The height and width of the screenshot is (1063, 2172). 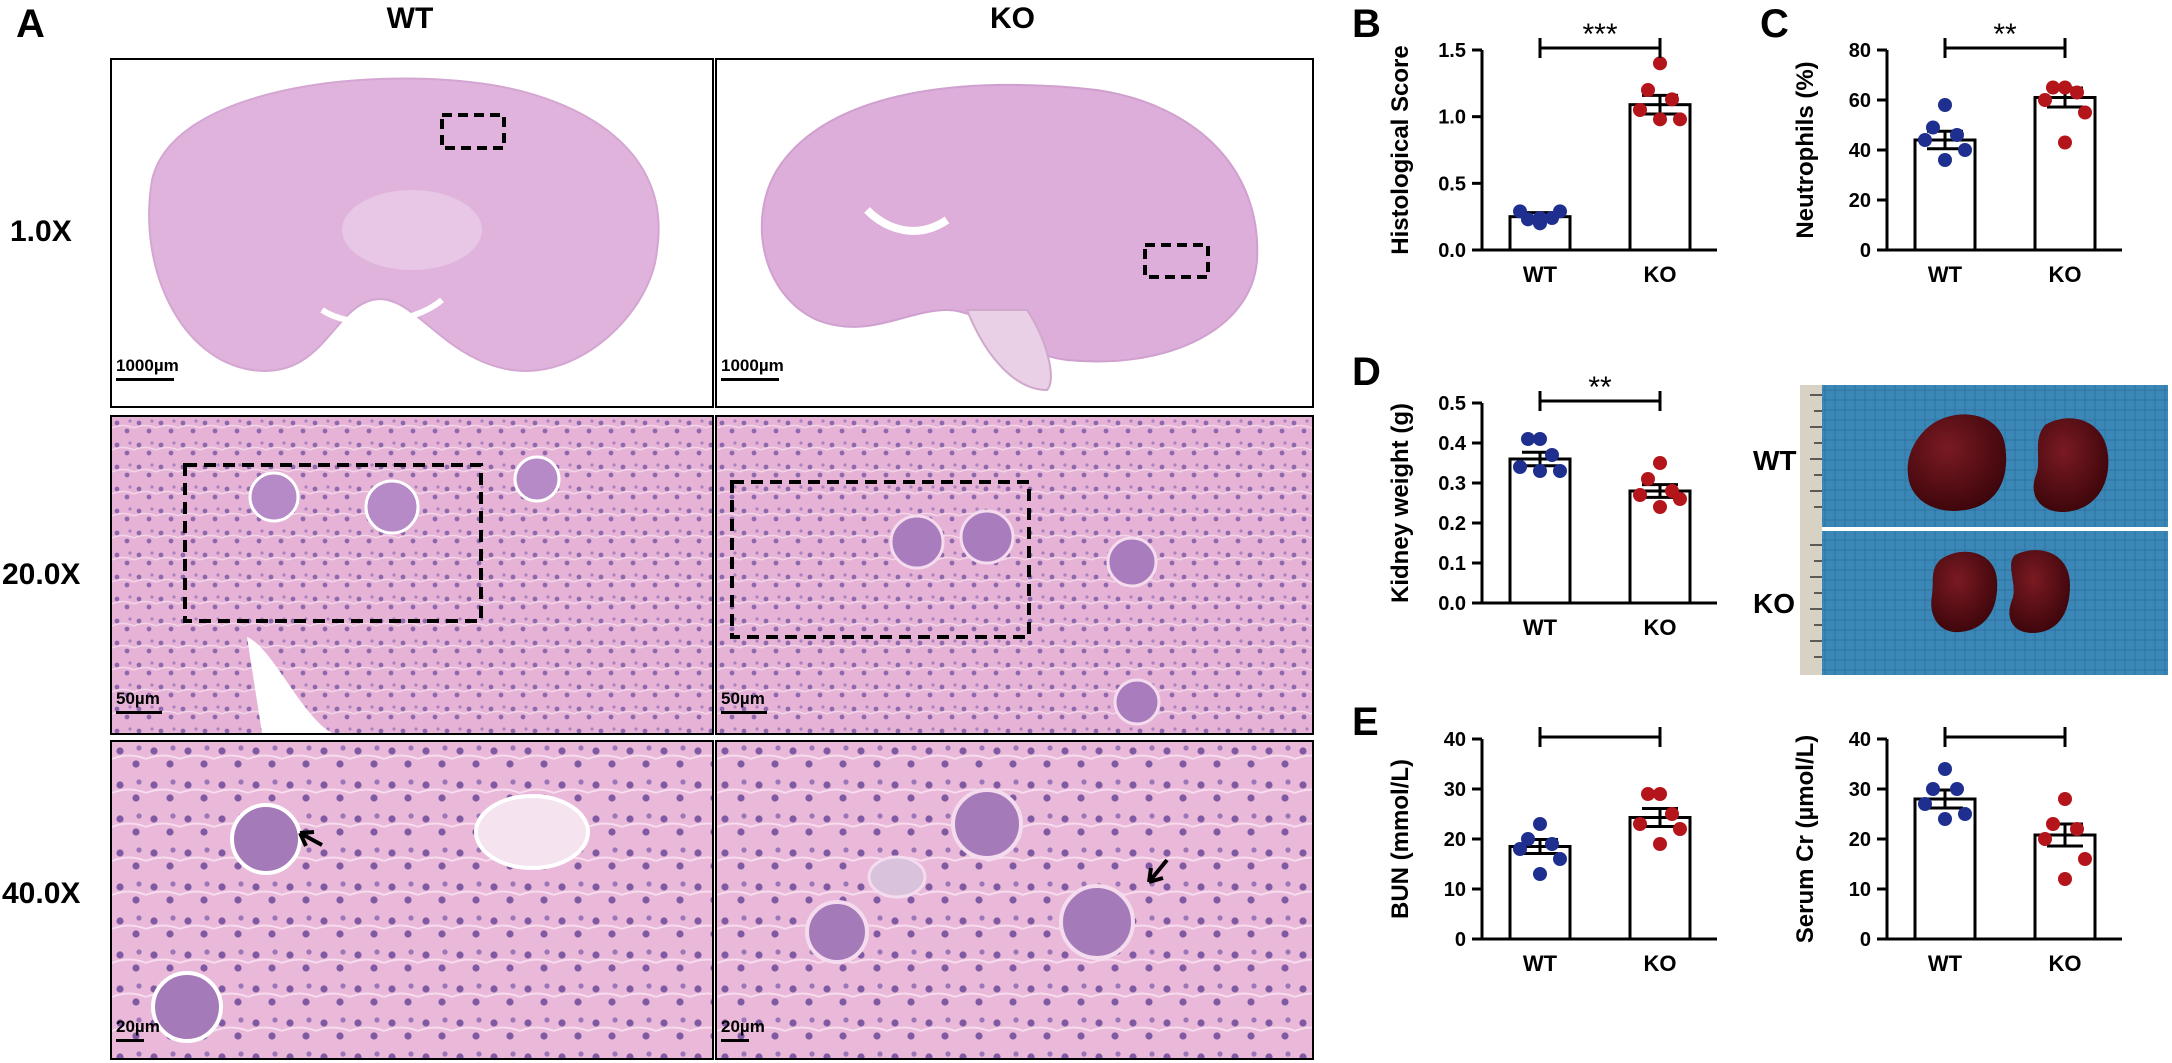 I want to click on column-label-ko: KO, so click(x=1012, y=18).